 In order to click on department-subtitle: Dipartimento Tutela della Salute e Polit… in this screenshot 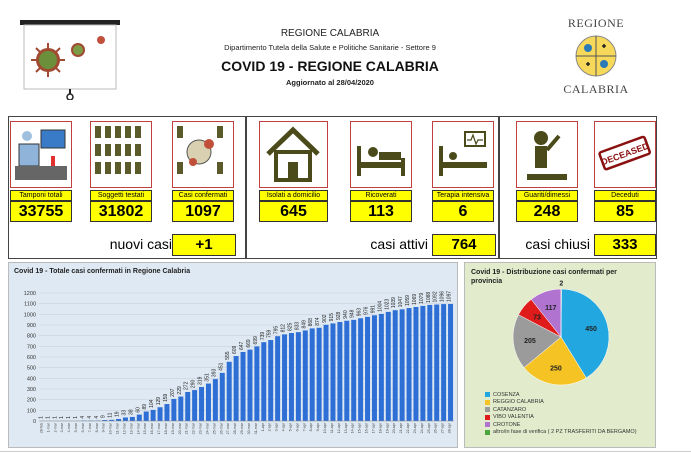, I will do `click(330, 47)`.